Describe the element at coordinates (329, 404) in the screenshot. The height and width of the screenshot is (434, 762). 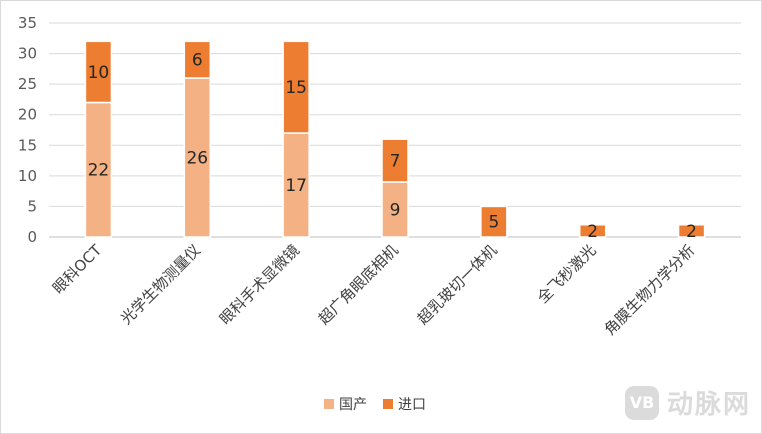
I see `legend-swatch-domestic` at that location.